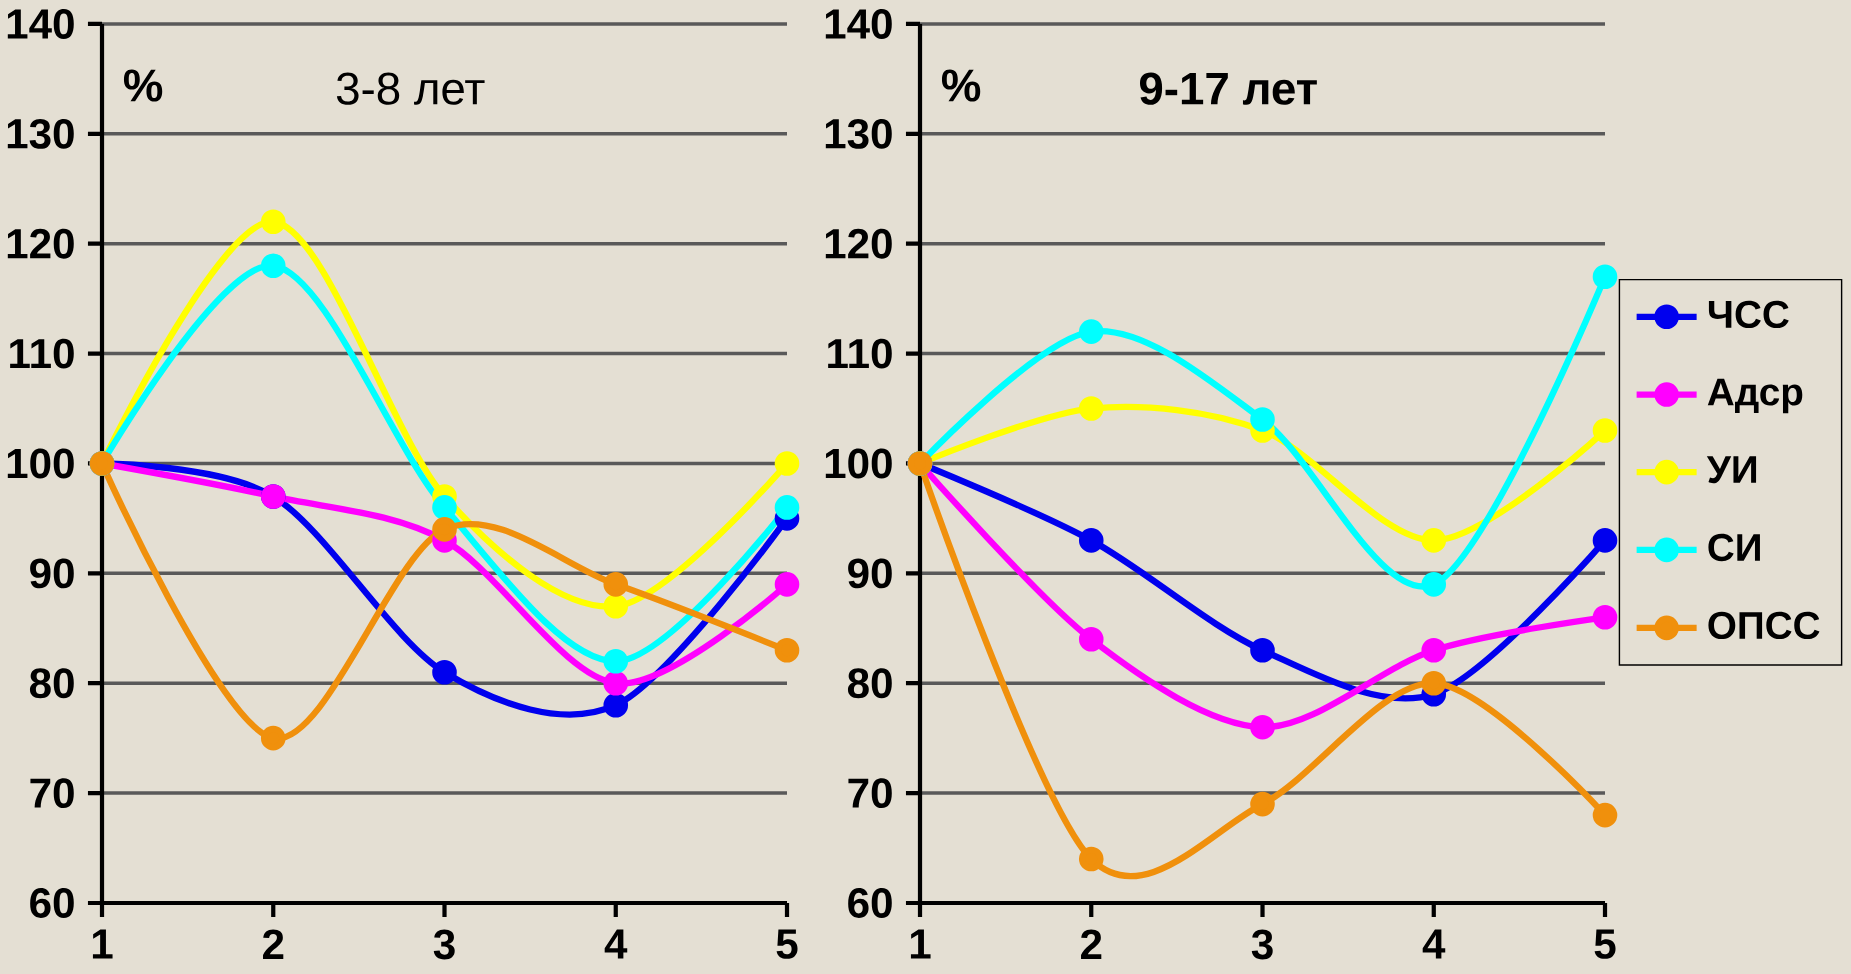  What do you see at coordinates (1764, 625) in the screenshot?
I see `legend-label: ОПСС` at bounding box center [1764, 625].